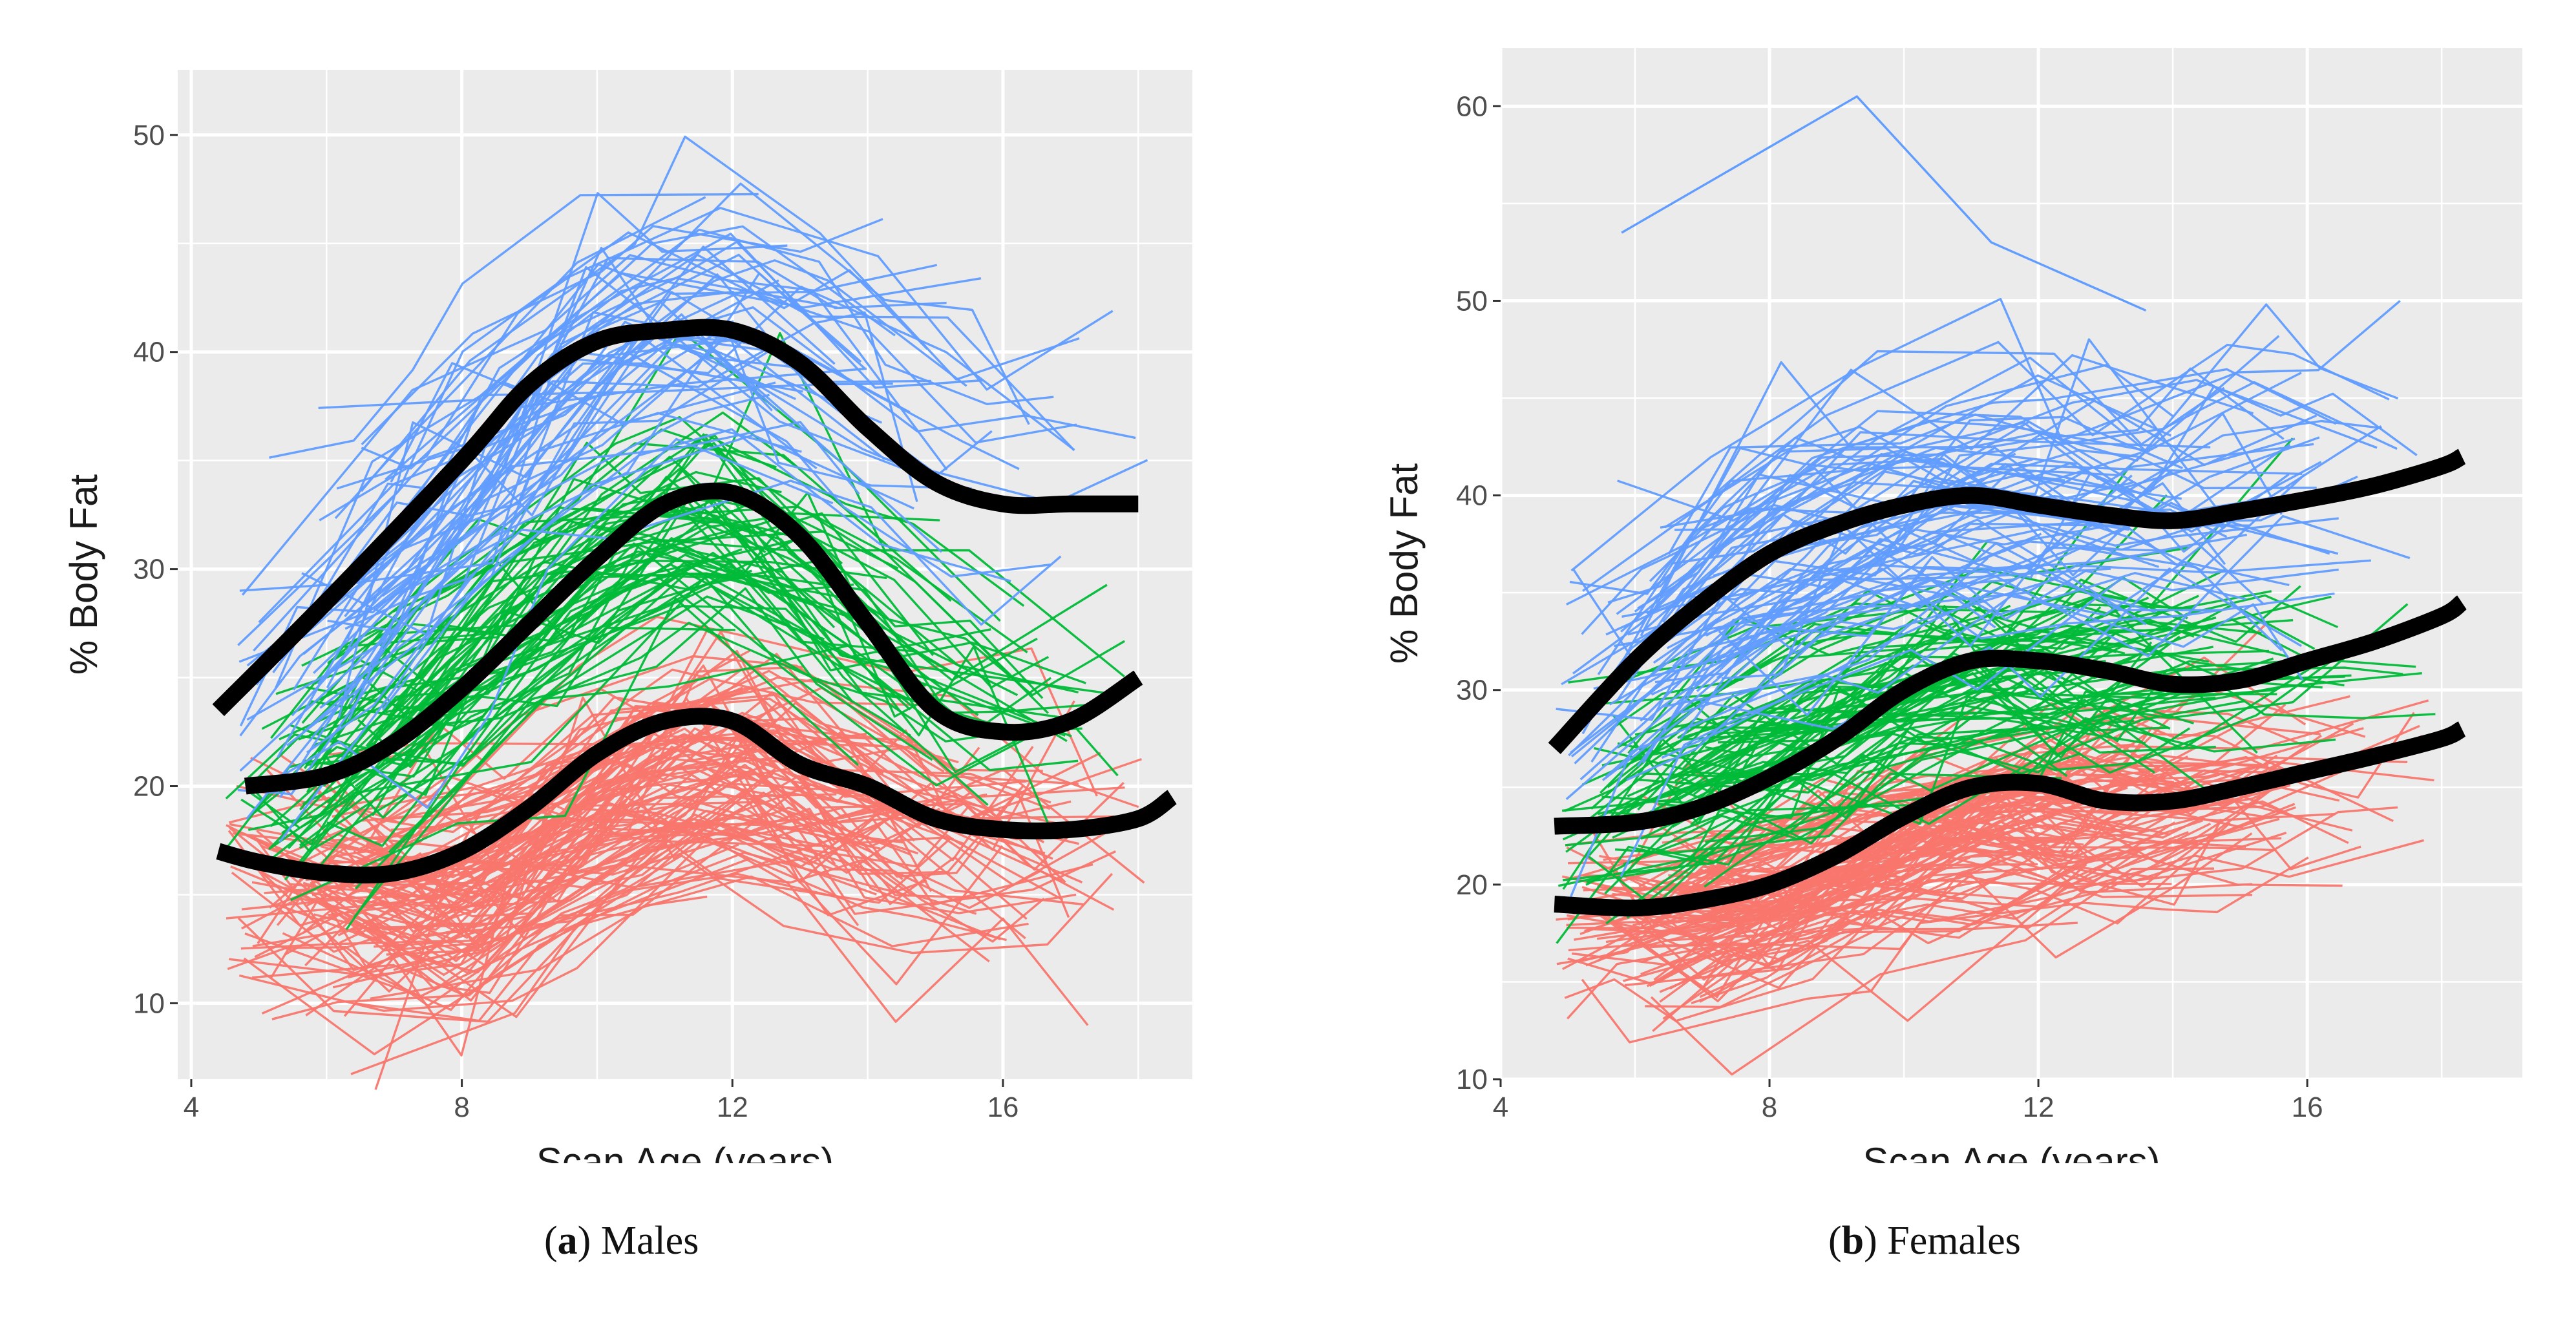 This screenshot has width=2576, height=1339. Describe the element at coordinates (621, 1241) in the screenshot. I see `caption-males: (a) Males` at that location.